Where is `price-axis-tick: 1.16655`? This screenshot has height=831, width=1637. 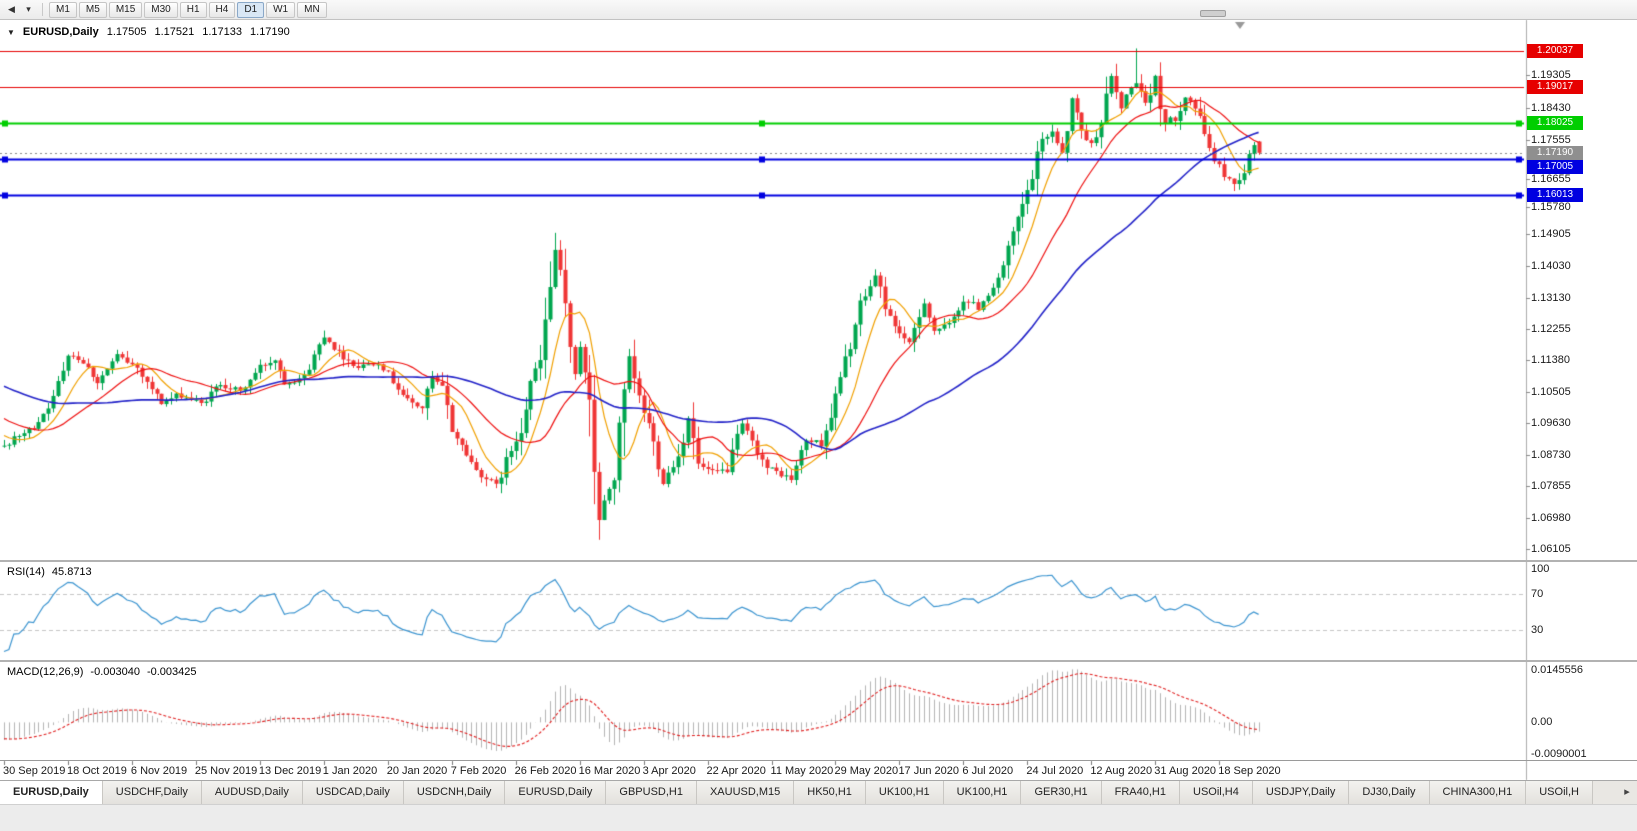
price-axis-tick: 1.16655 is located at coordinates (1551, 178).